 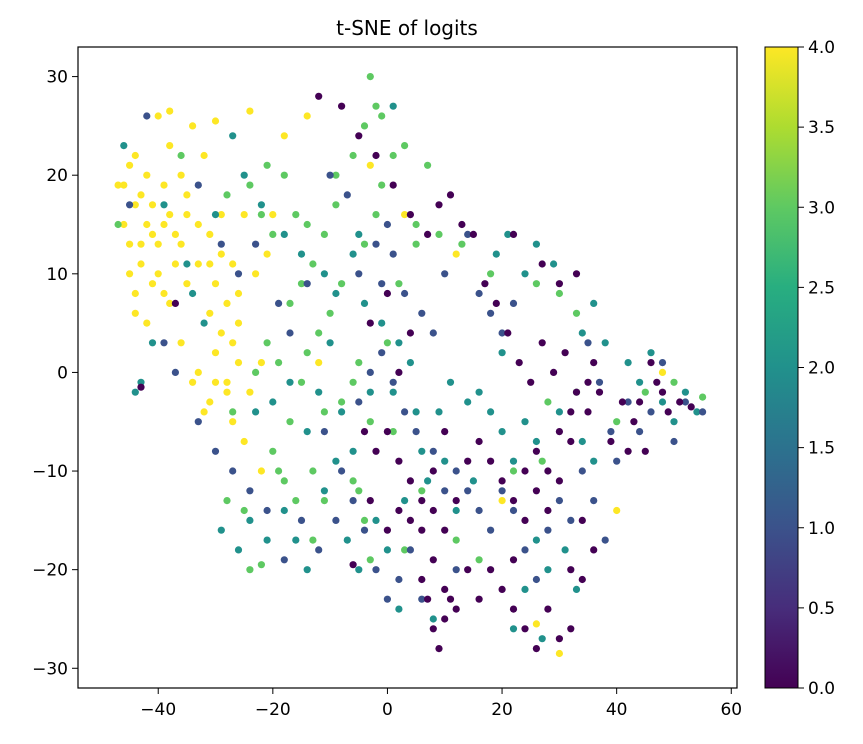 I want to click on y-tick-label: −20, so click(x=50, y=571).